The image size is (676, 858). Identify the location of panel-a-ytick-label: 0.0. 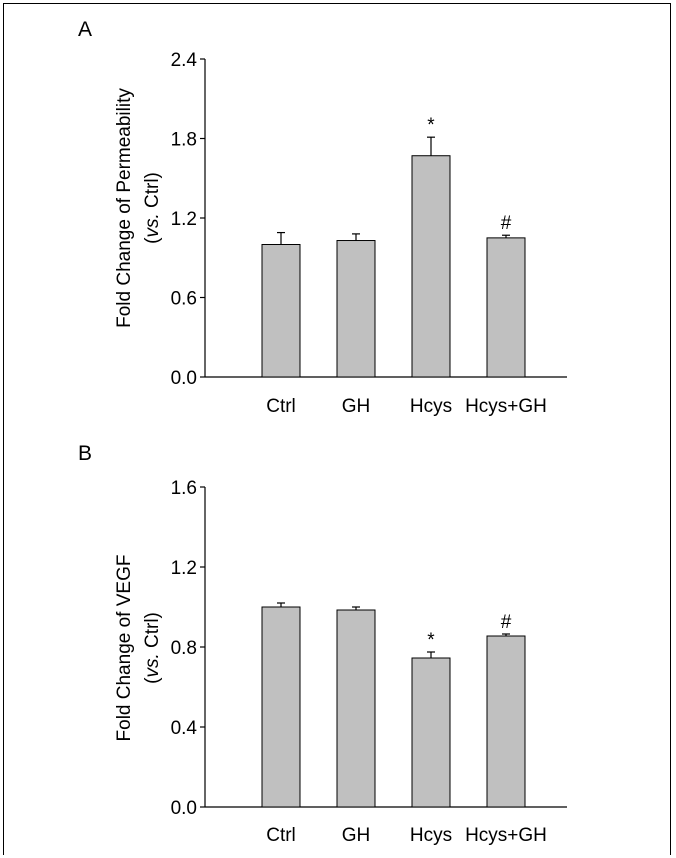
(184, 378).